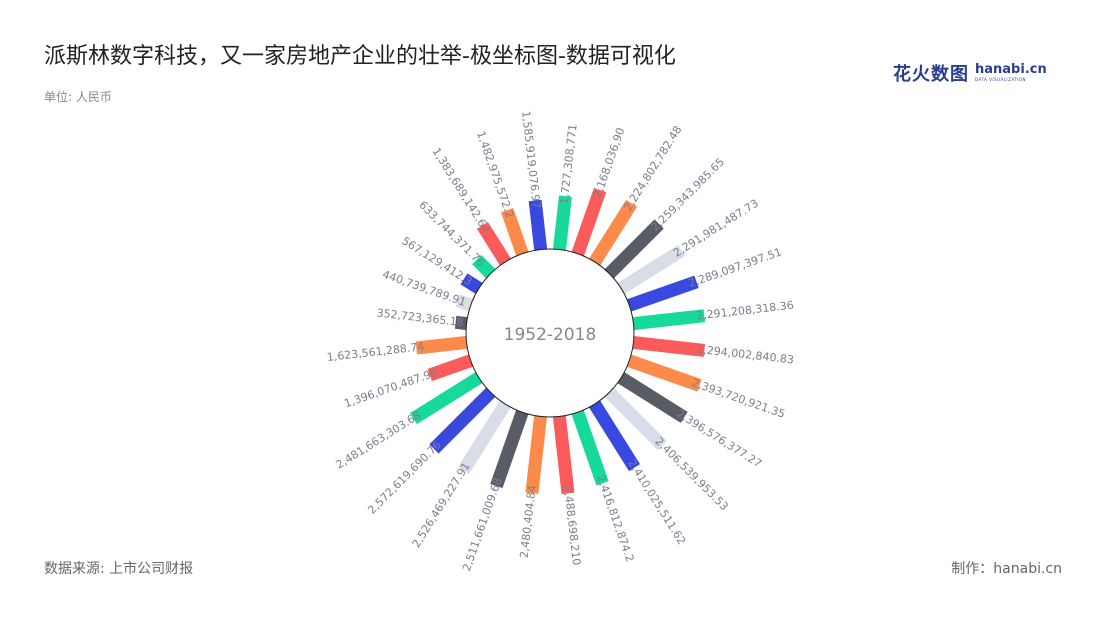 This screenshot has width=1100, height=620. What do you see at coordinates (738, 398) in the screenshot?
I see `bar-value-label-9: 2,393,720,921.35` at bounding box center [738, 398].